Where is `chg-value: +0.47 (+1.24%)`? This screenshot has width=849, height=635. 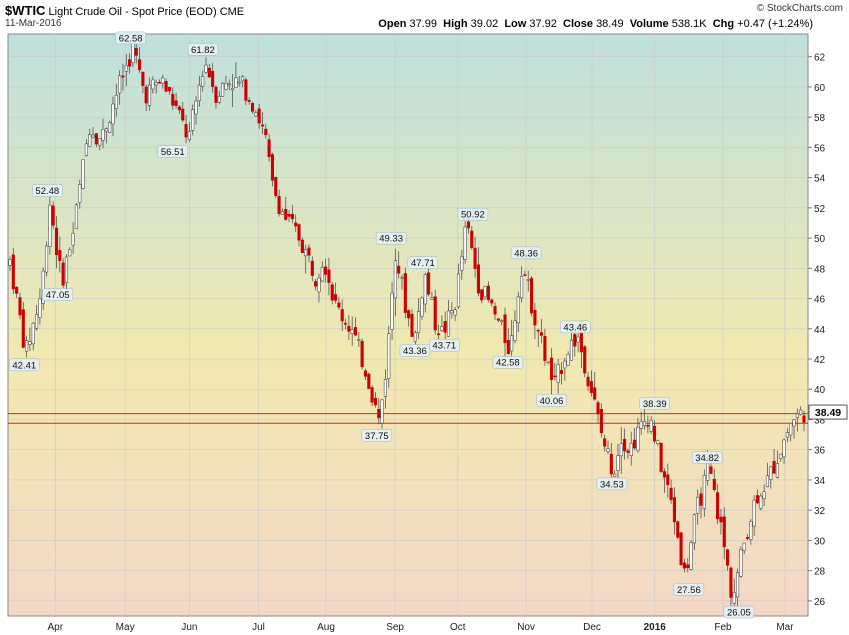 chg-value: +0.47 (+1.24%) is located at coordinates (775, 24).